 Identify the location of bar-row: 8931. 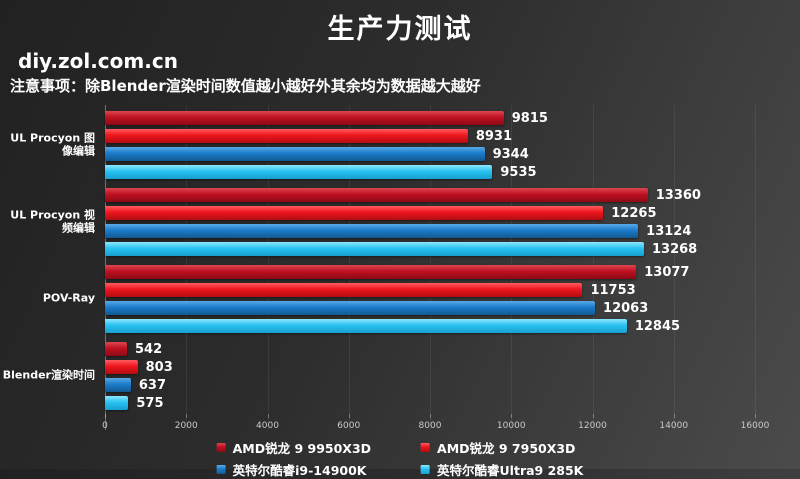
(430, 136).